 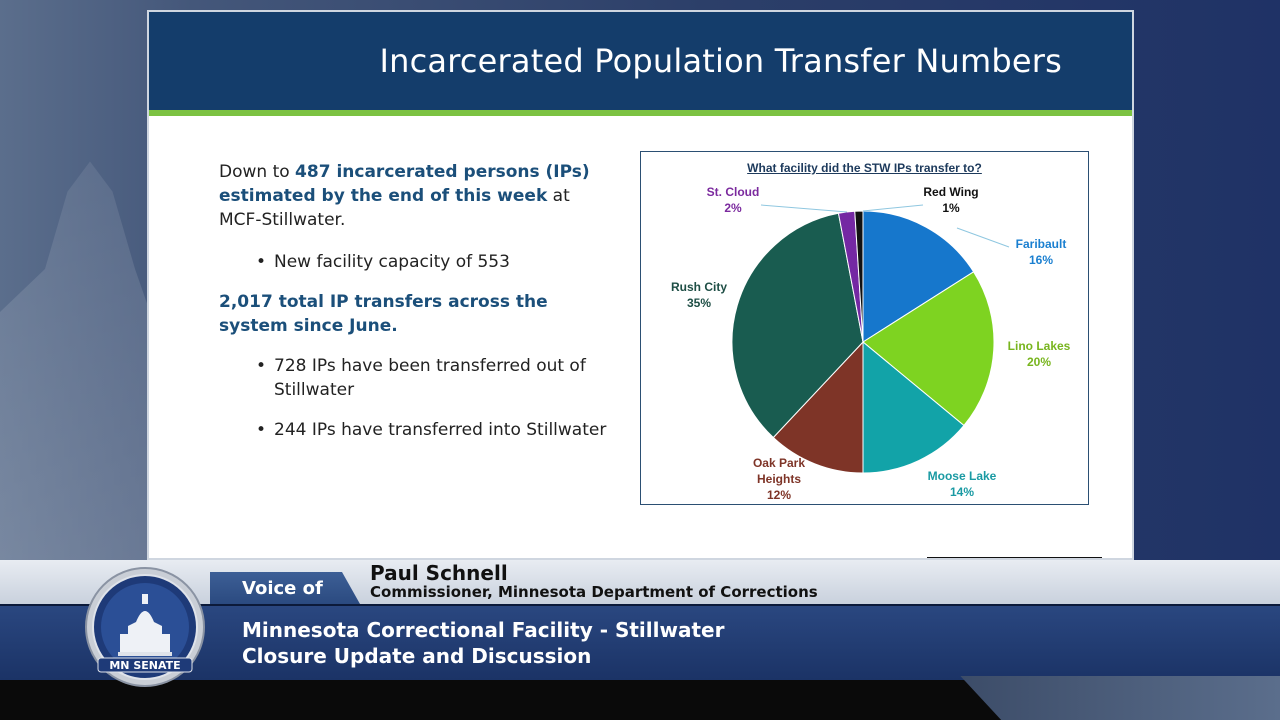 What do you see at coordinates (983, 237) in the screenshot?
I see `leader-line-faribault` at bounding box center [983, 237].